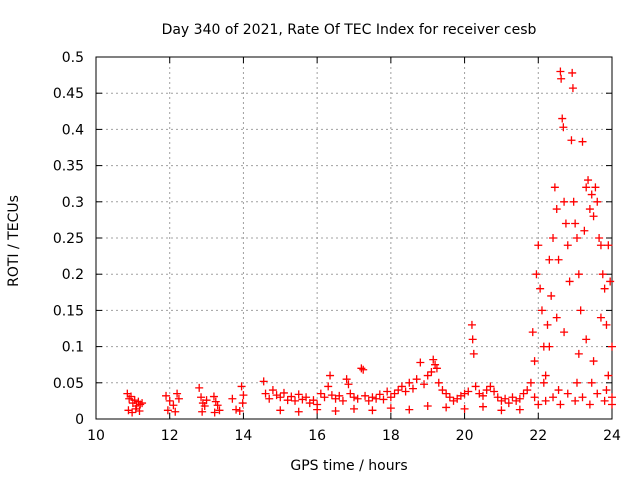 This screenshot has width=640, height=480. I want to click on x-axis-title: GPS time / hours, so click(348, 466).